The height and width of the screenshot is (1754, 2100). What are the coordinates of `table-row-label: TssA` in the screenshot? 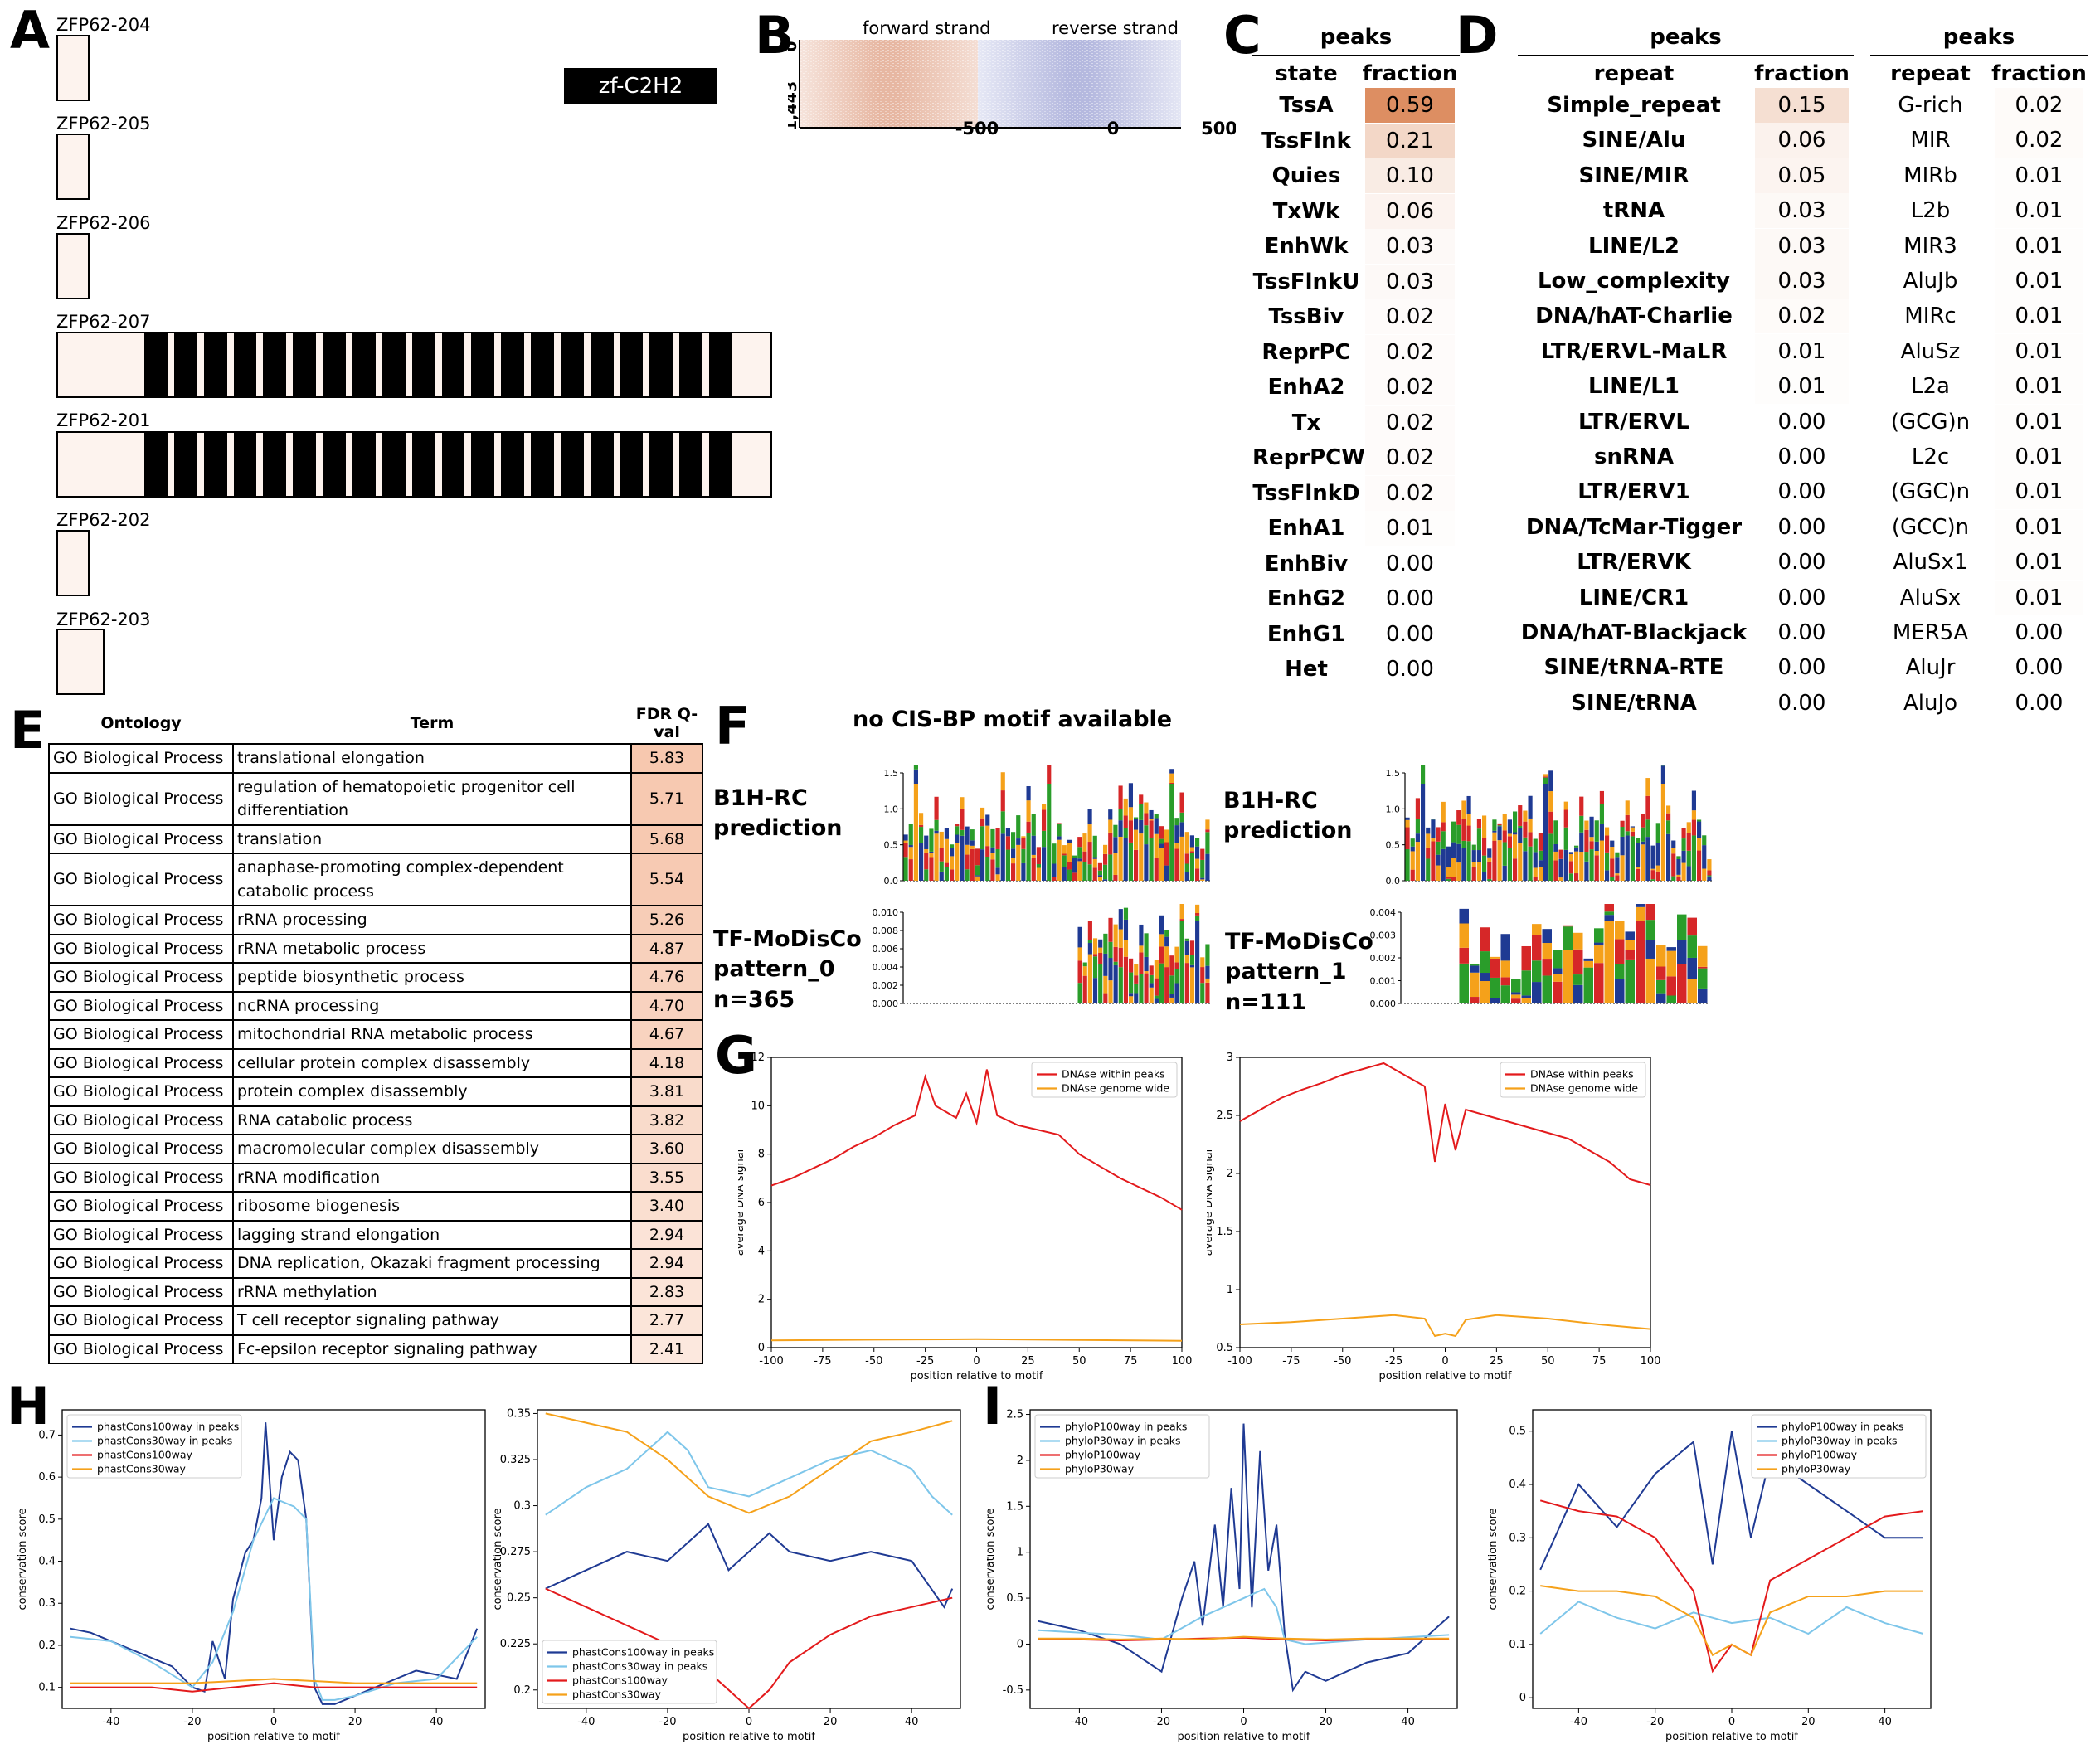 It's located at (1306, 106).